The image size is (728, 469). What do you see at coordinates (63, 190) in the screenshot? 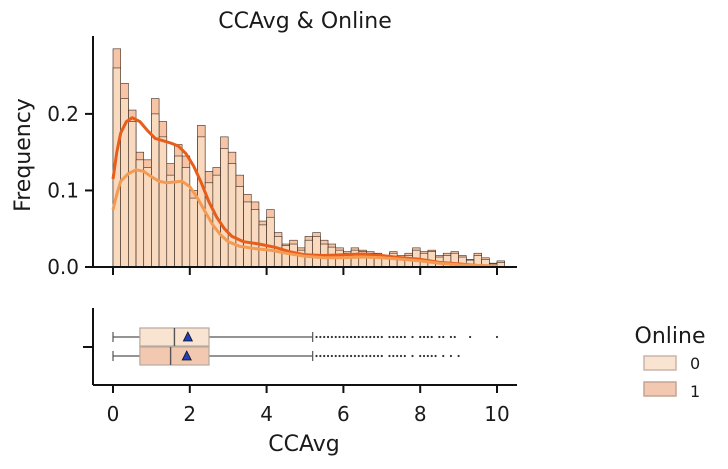
I see `y-tick-label-1: 0.1` at bounding box center [63, 190].